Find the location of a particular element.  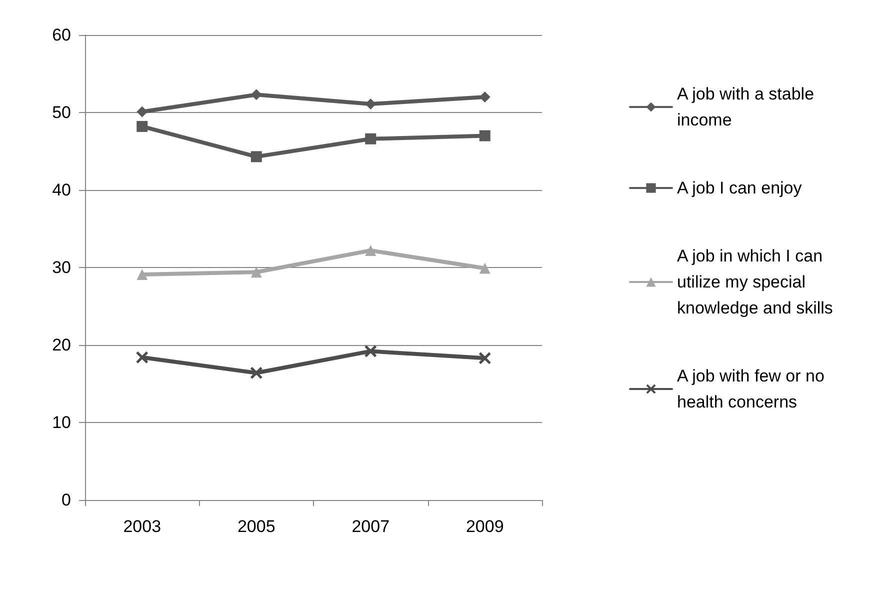

y-tick-label: 40 is located at coordinates (61, 190).